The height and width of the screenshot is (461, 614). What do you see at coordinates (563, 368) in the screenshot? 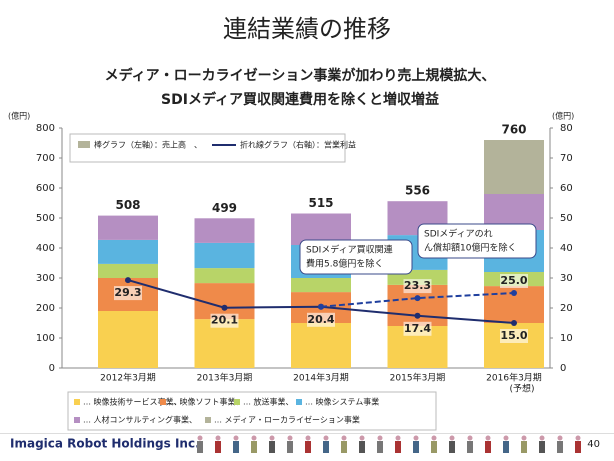
I see `y2-tick-label: 0` at bounding box center [563, 368].